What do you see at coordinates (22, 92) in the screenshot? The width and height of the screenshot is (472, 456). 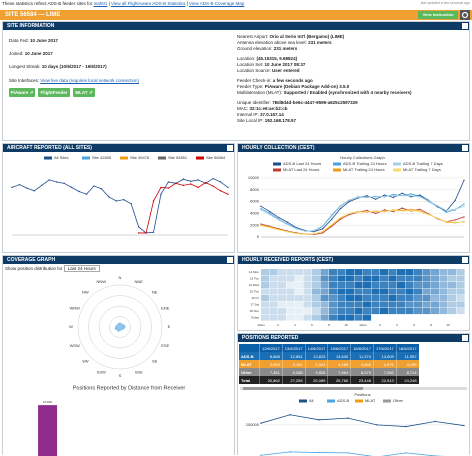 I see `interface-button: PiAware ↗` at bounding box center [22, 92].